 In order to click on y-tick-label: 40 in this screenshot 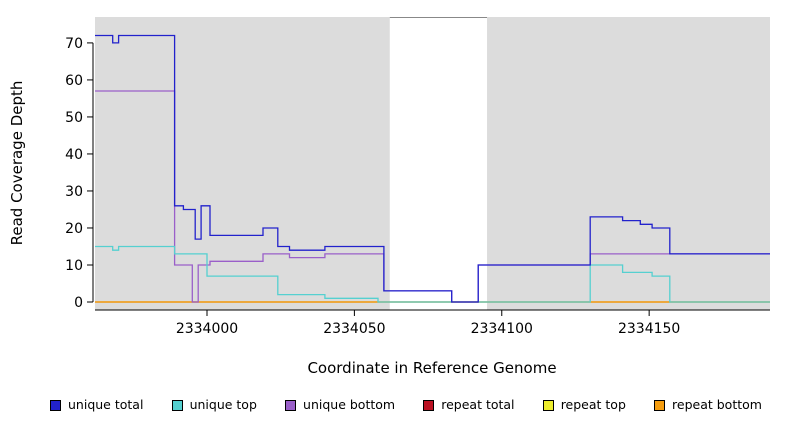, I will do `click(74, 155)`.